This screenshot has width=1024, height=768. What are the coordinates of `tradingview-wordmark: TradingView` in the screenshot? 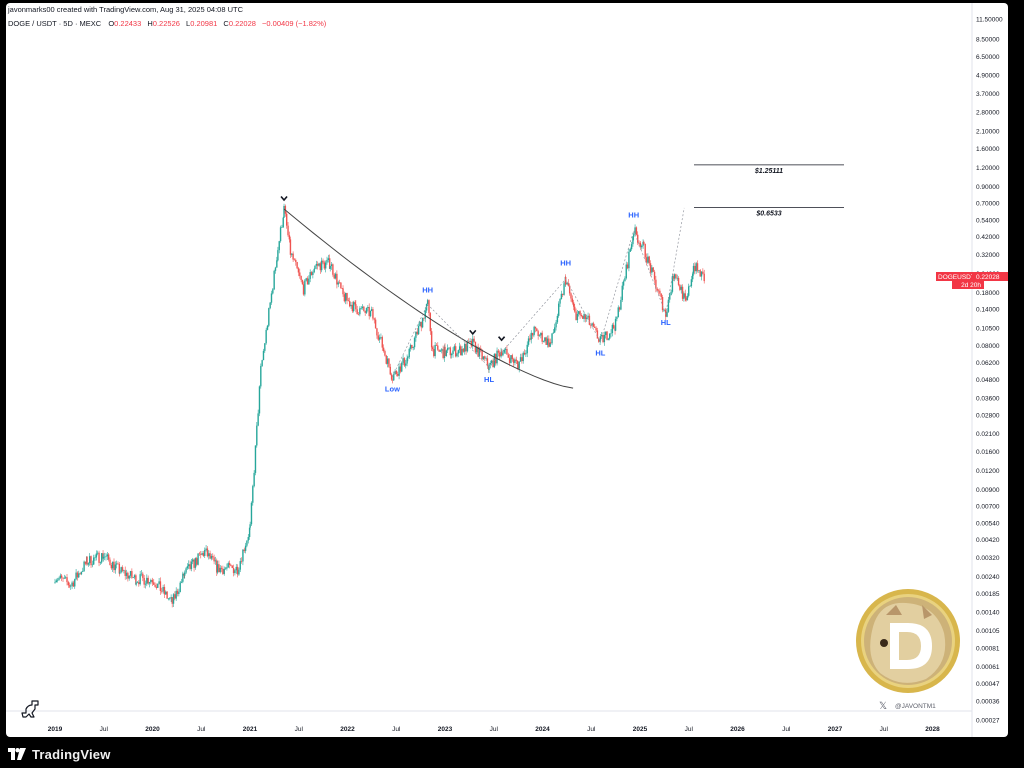 It's located at (71, 754).